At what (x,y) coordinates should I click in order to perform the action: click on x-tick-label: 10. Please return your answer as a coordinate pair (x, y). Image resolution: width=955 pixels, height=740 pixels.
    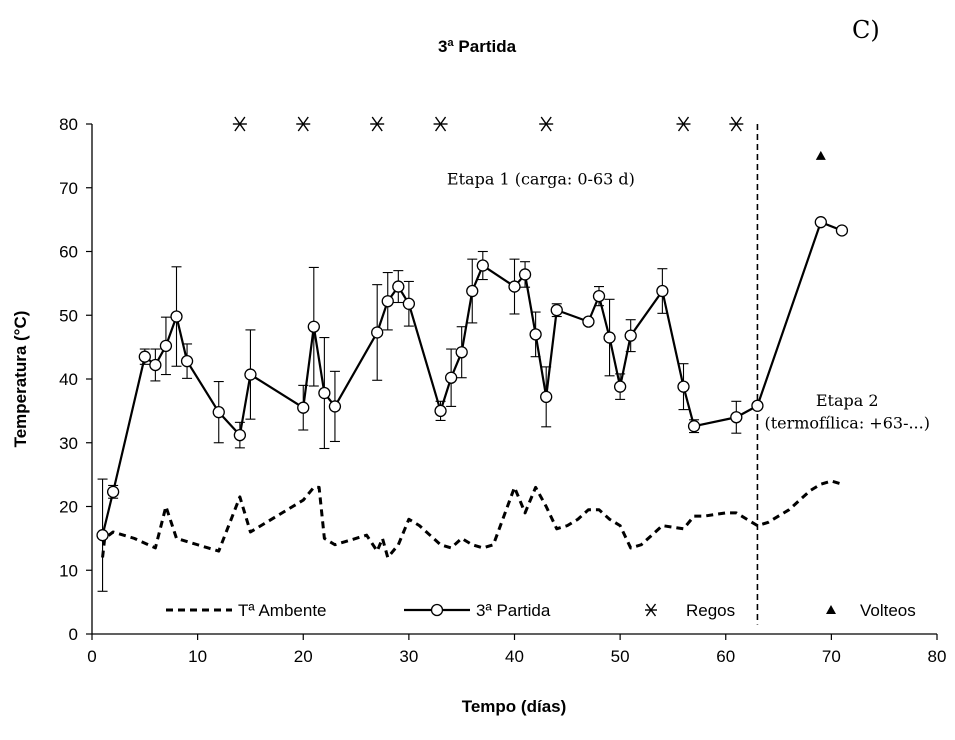
    Looking at the image, I should click on (197, 656).